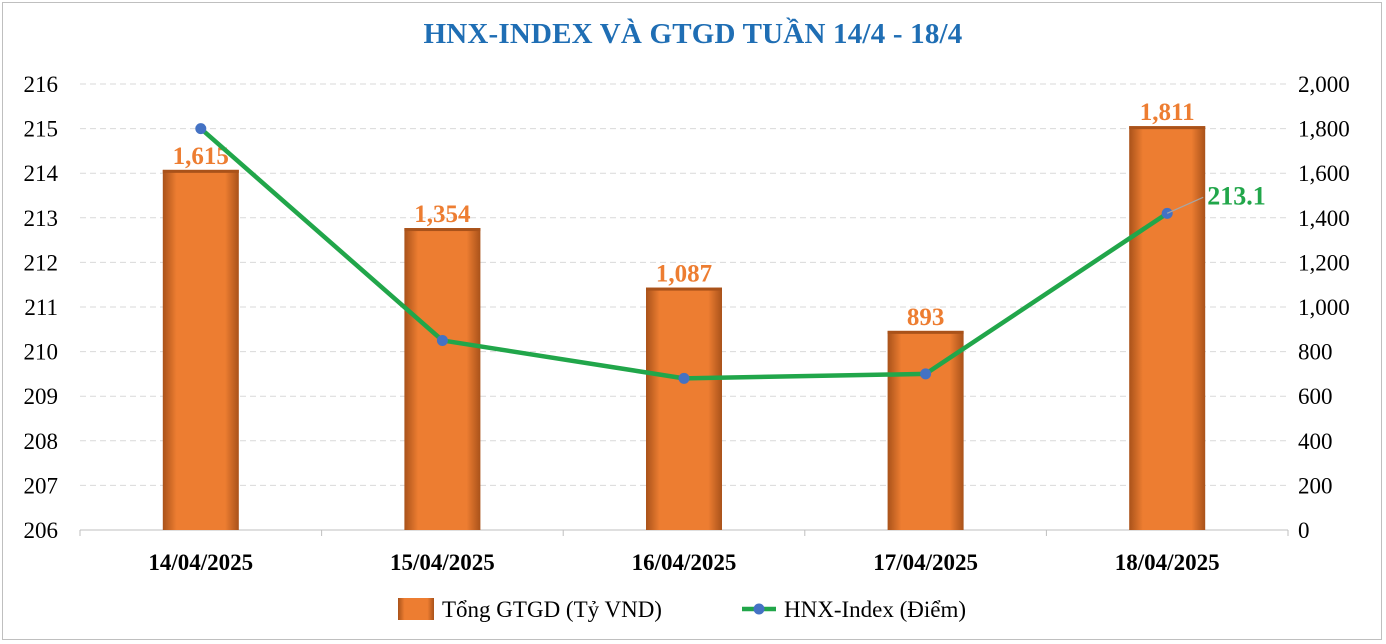 The height and width of the screenshot is (644, 1386). Describe the element at coordinates (41, 441) in the screenshot. I see `left-tick-label: 208` at that location.